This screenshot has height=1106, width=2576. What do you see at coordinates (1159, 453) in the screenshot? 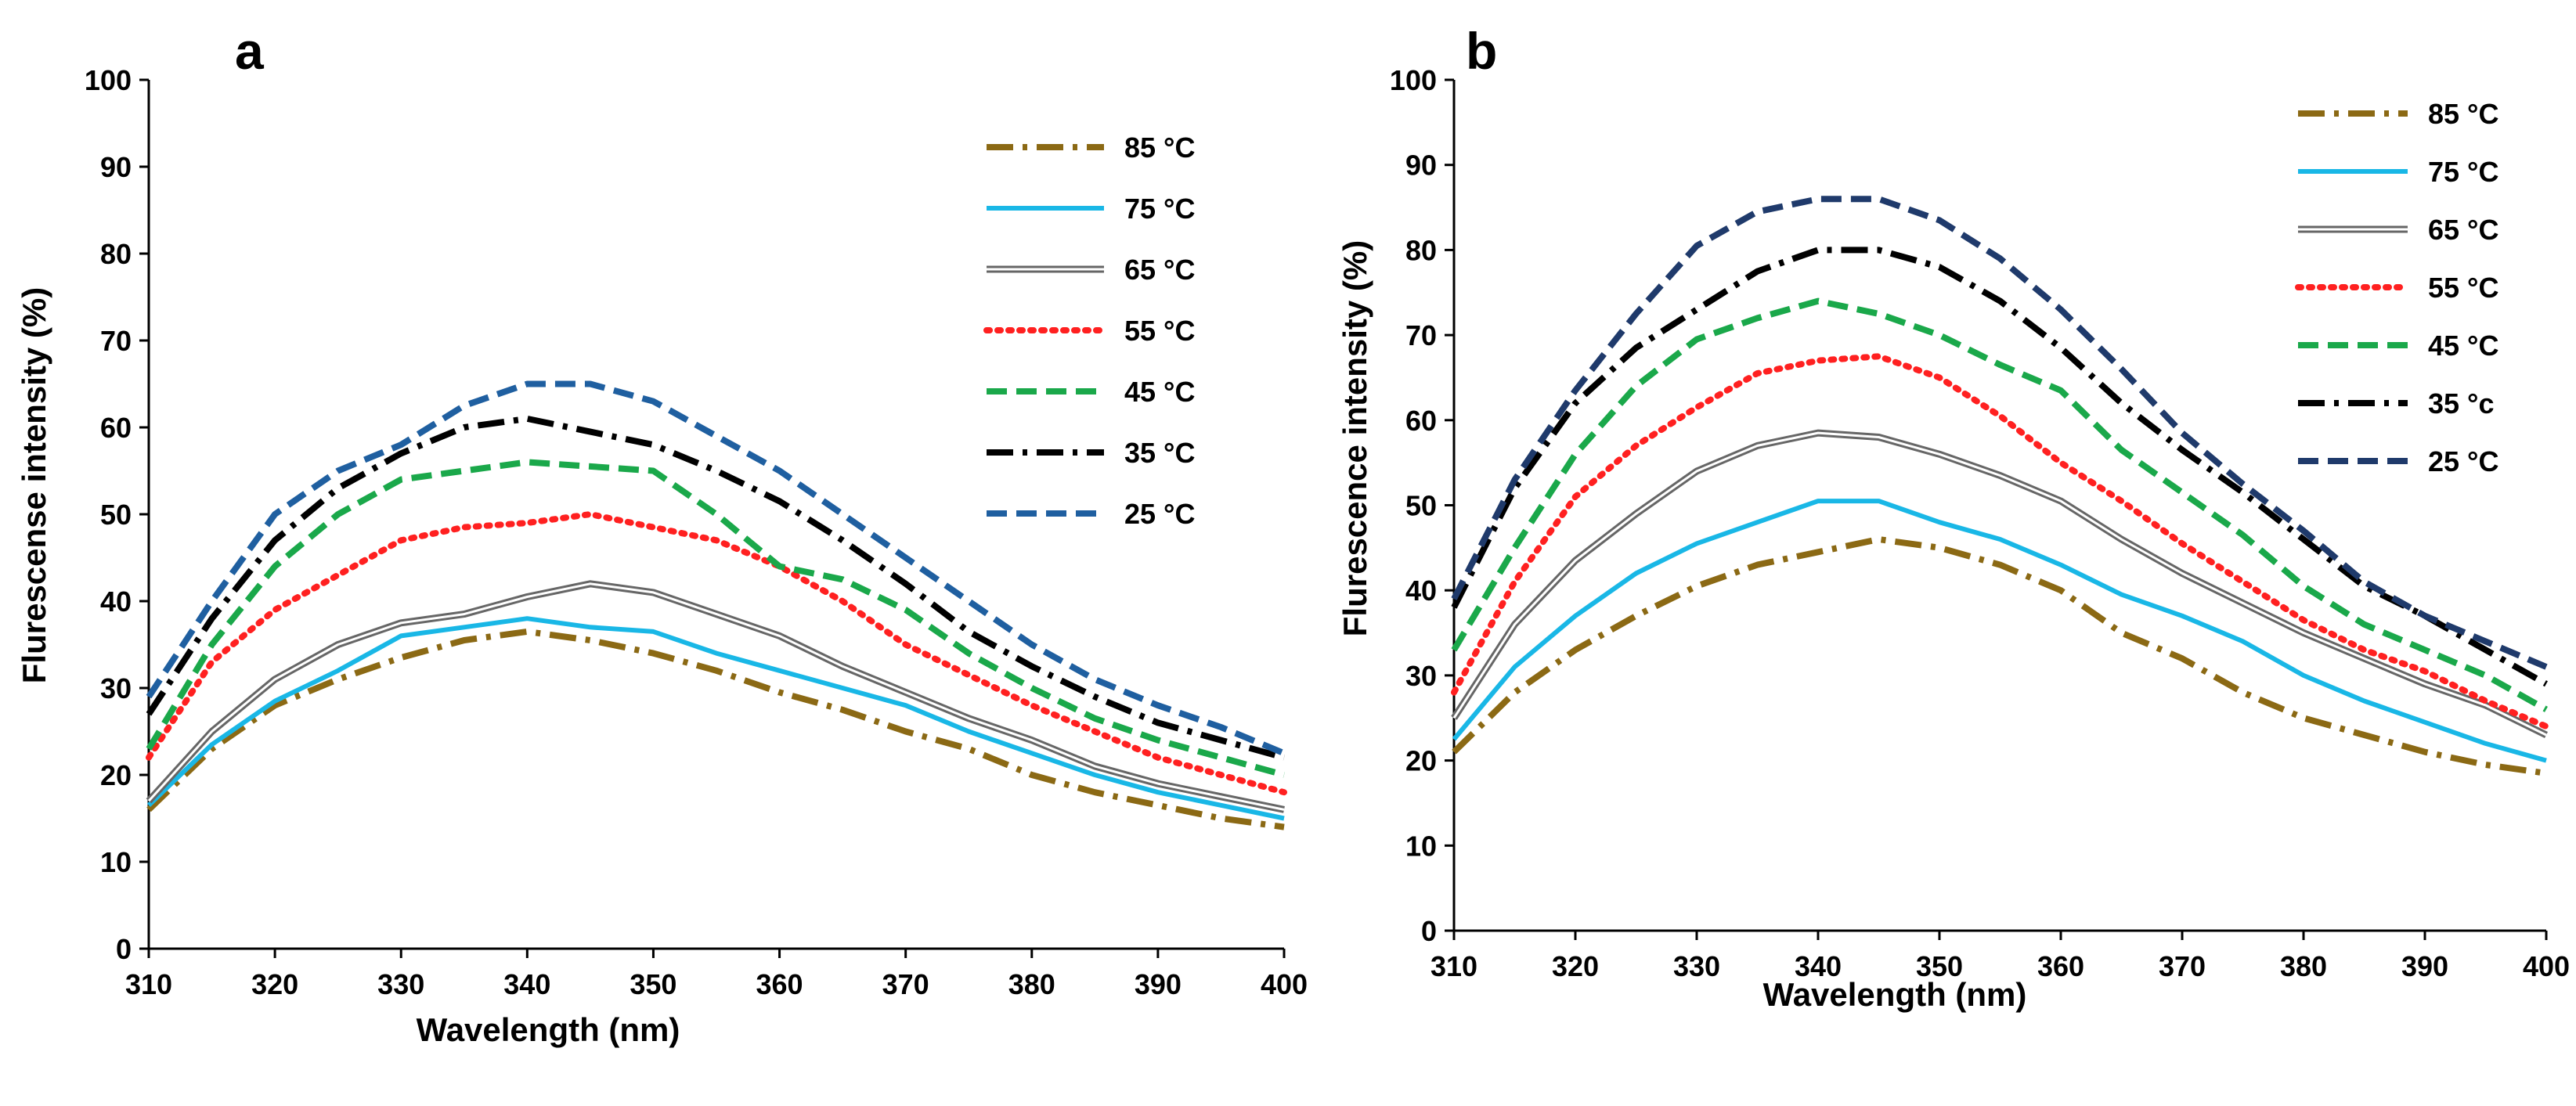
I see `legend-label: 35 °C` at bounding box center [1159, 453].